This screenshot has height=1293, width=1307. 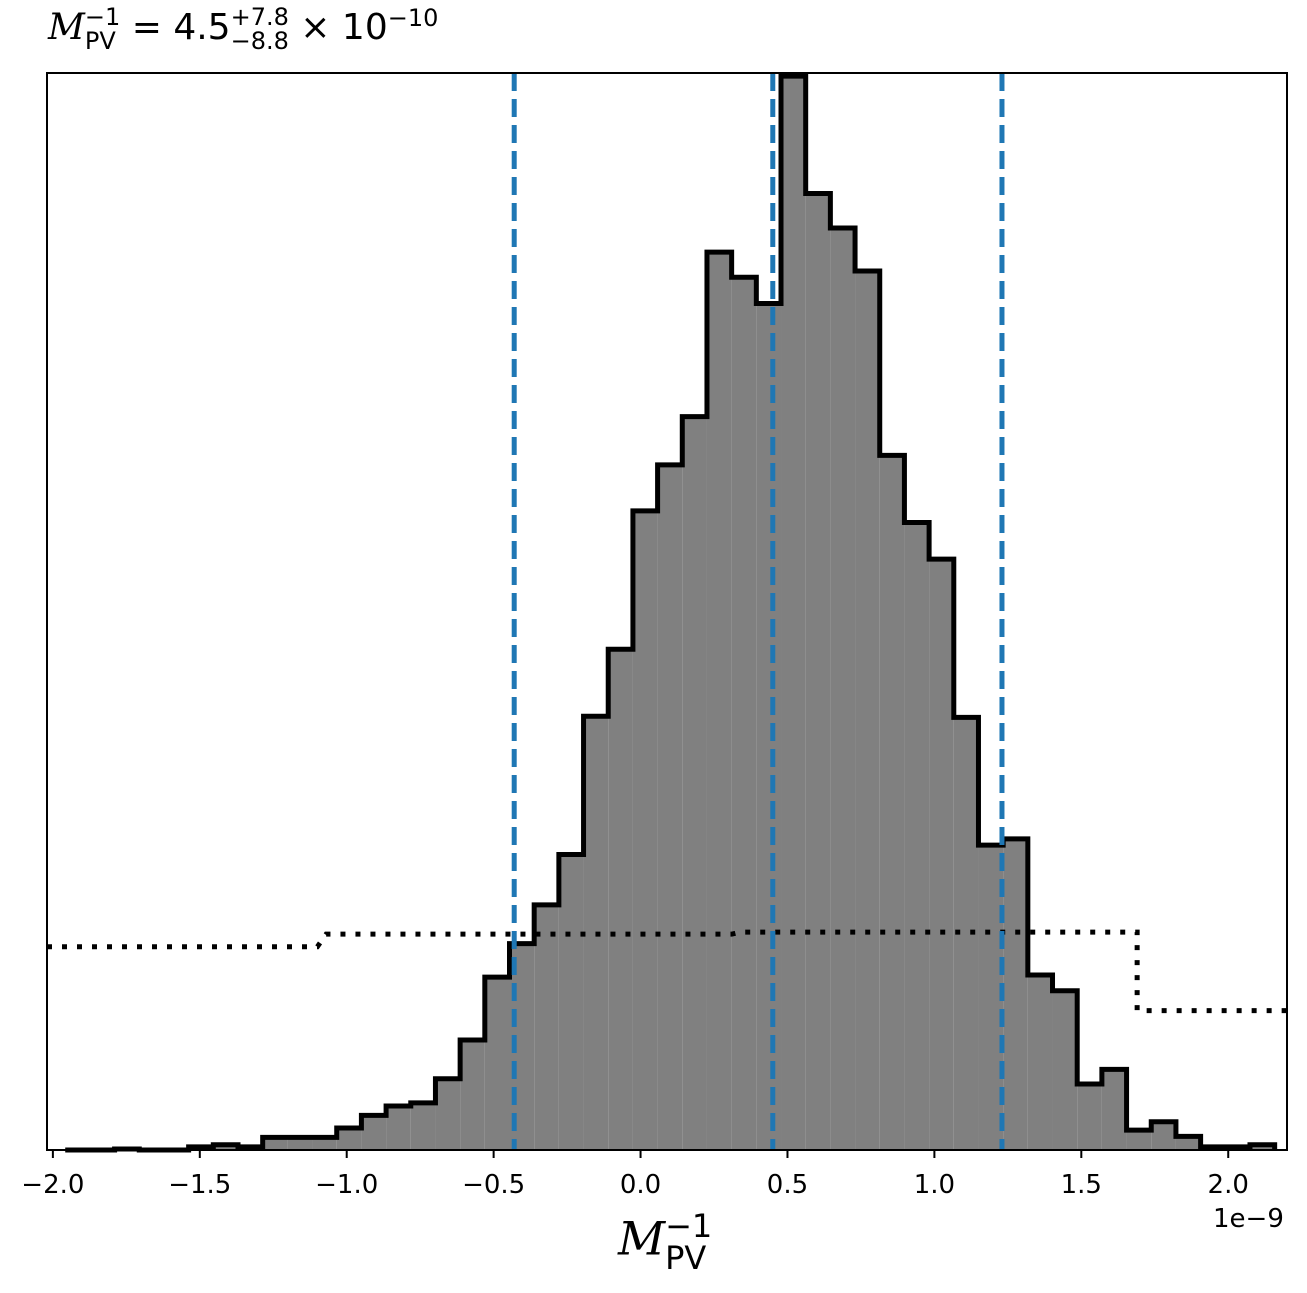 I want to click on x-tick-label: −0.5, so click(x=493, y=1185).